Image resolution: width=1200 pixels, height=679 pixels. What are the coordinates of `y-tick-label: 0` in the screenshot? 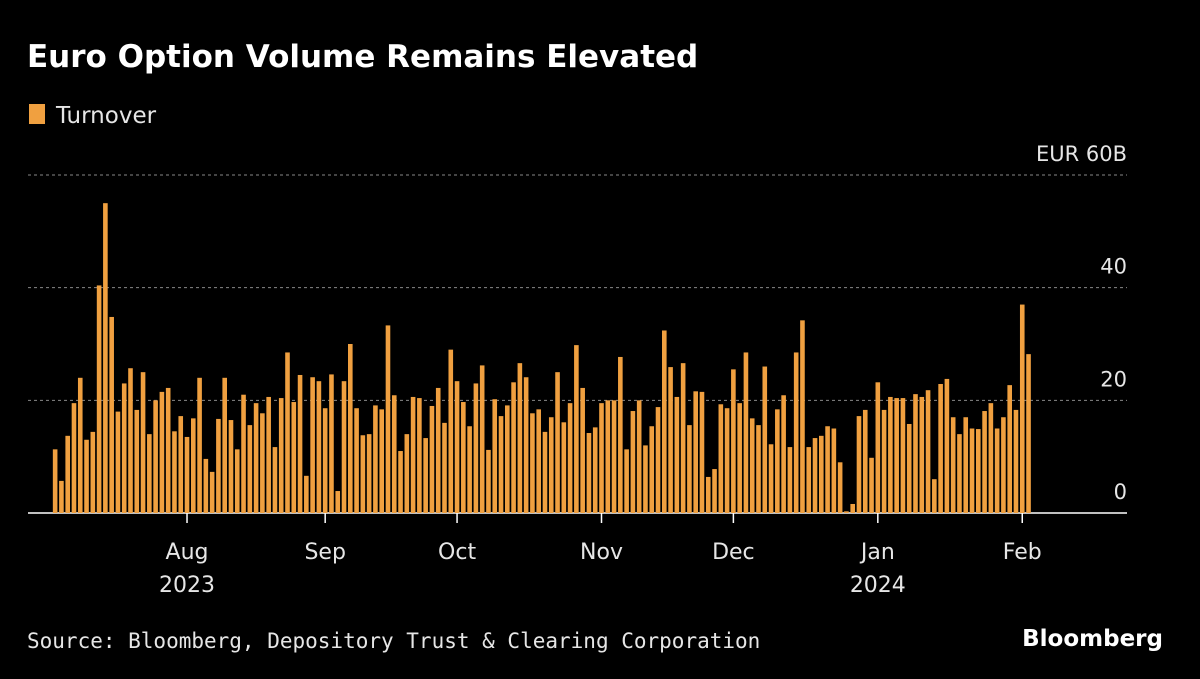 It's located at (1120, 492).